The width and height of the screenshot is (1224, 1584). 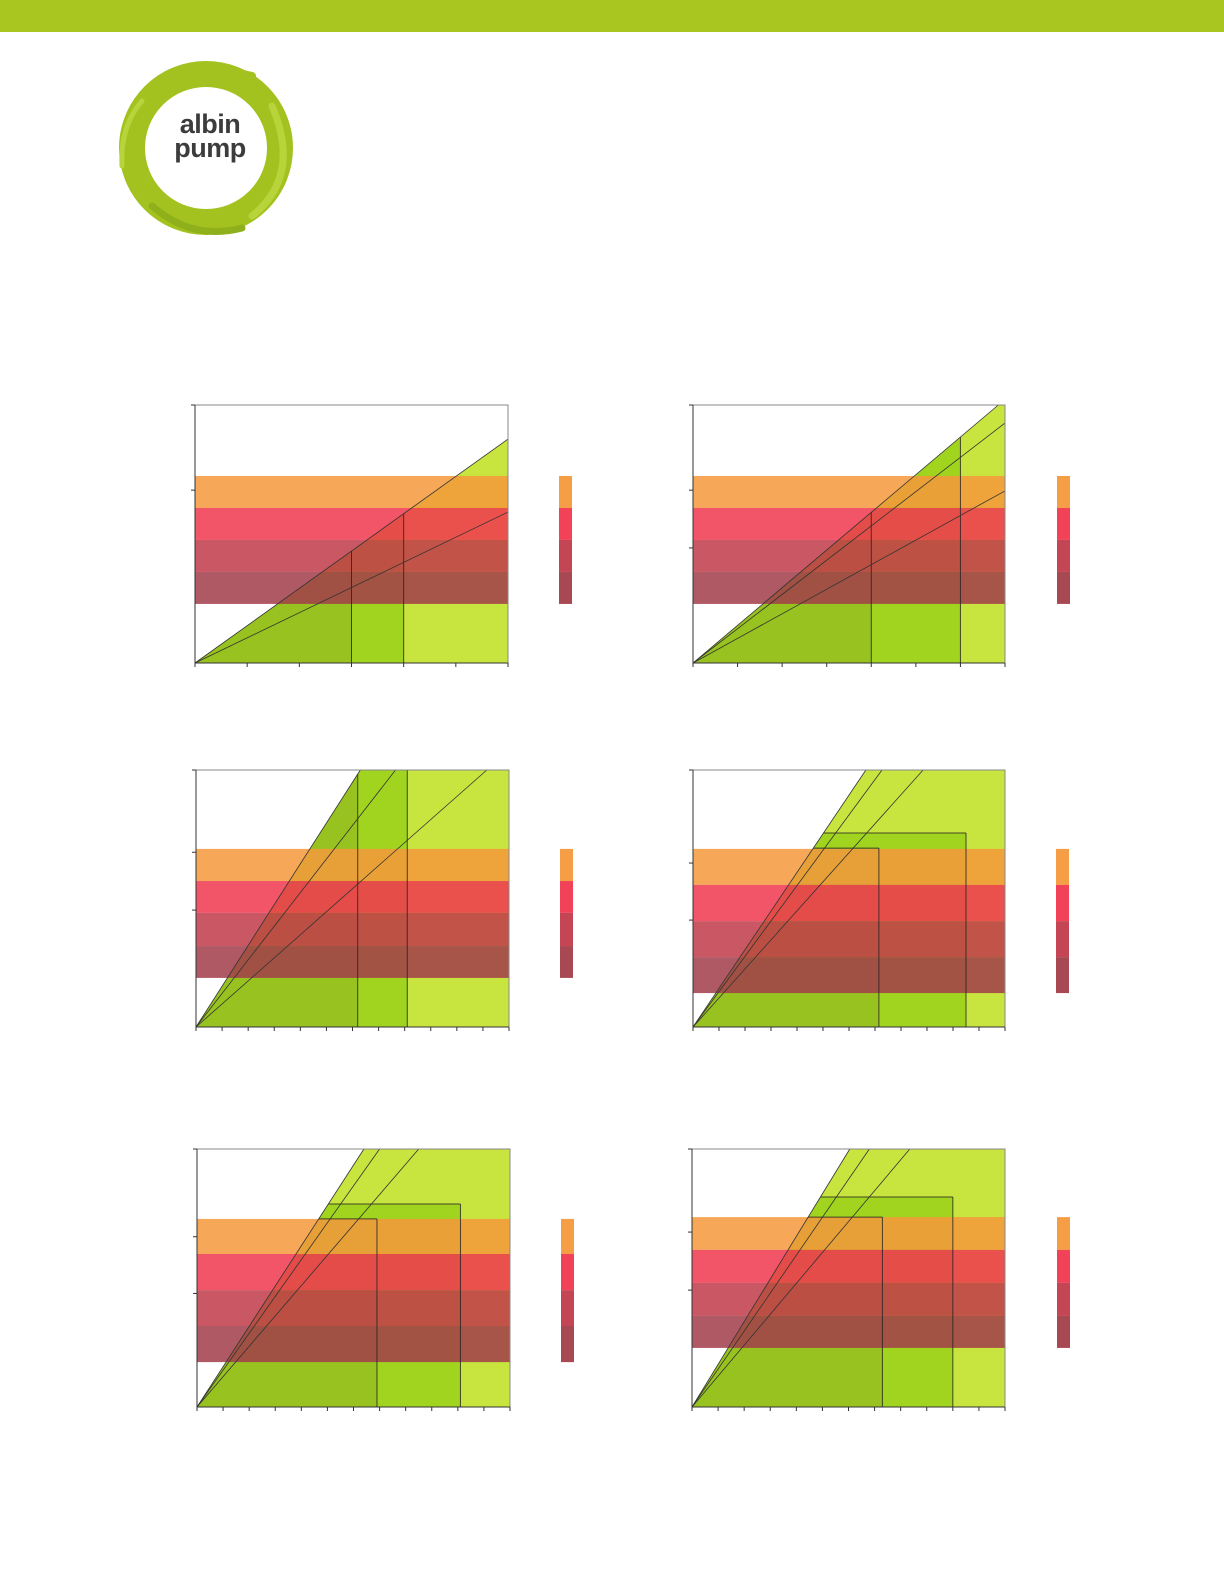 What do you see at coordinates (210, 148) in the screenshot?
I see `logo-line-2: pump` at bounding box center [210, 148].